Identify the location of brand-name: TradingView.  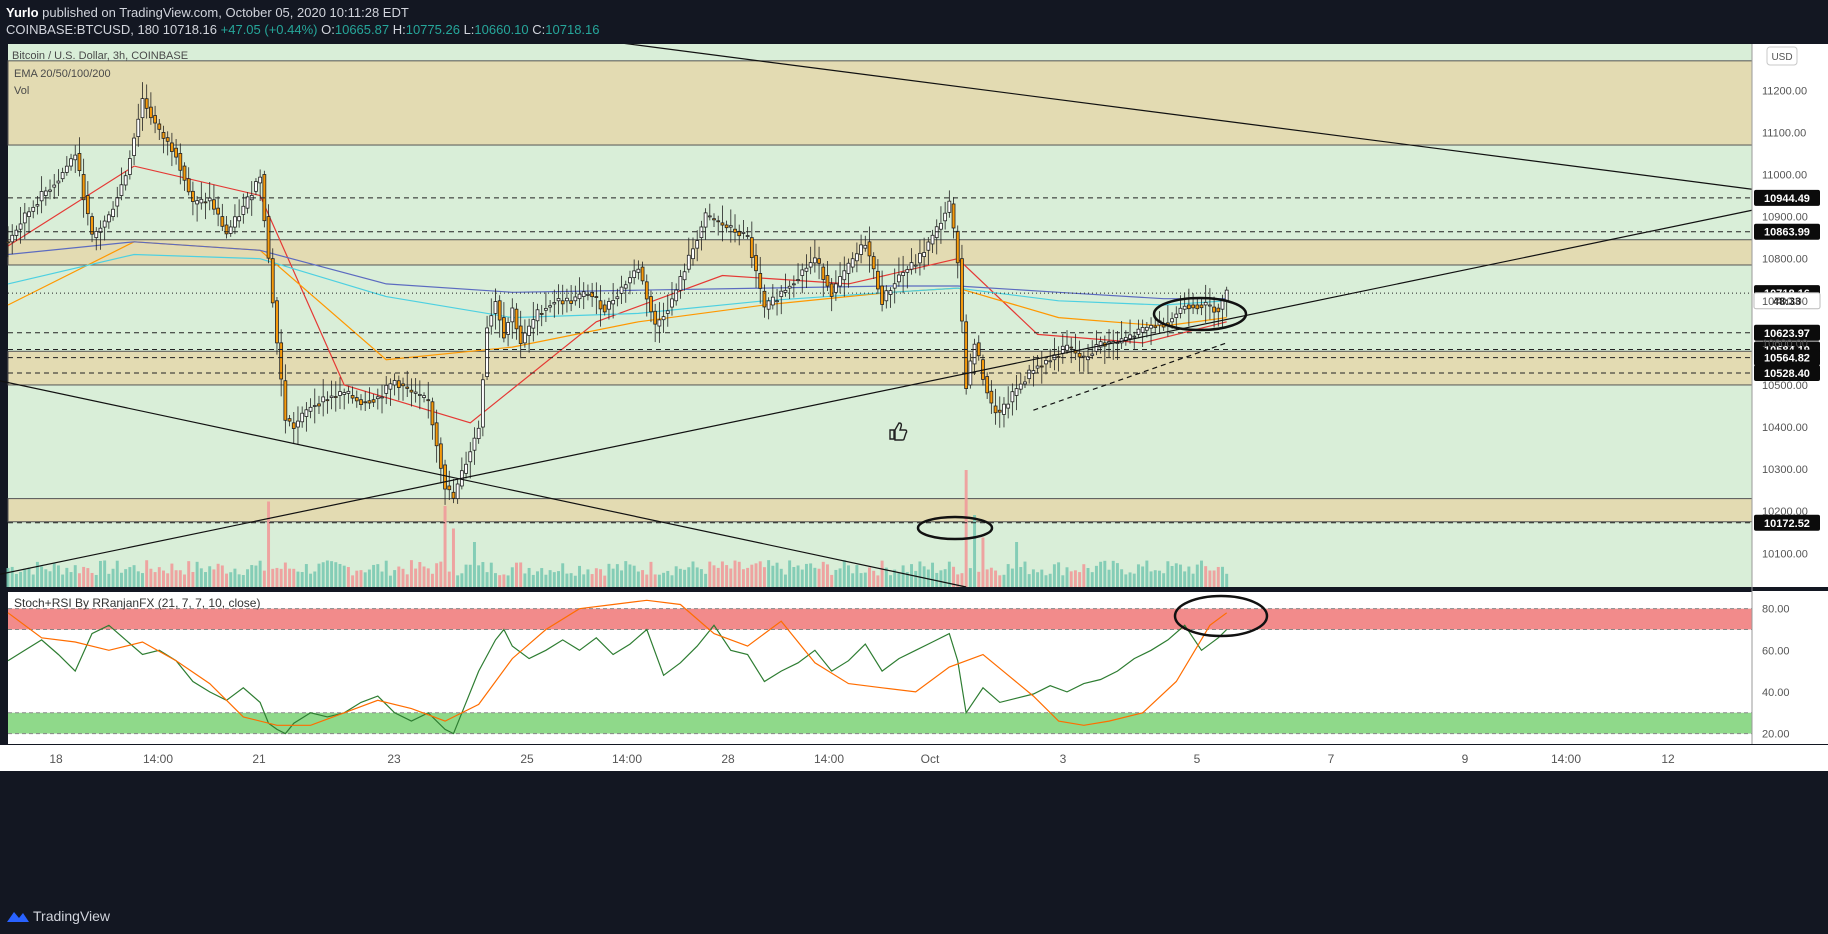
(72, 916).